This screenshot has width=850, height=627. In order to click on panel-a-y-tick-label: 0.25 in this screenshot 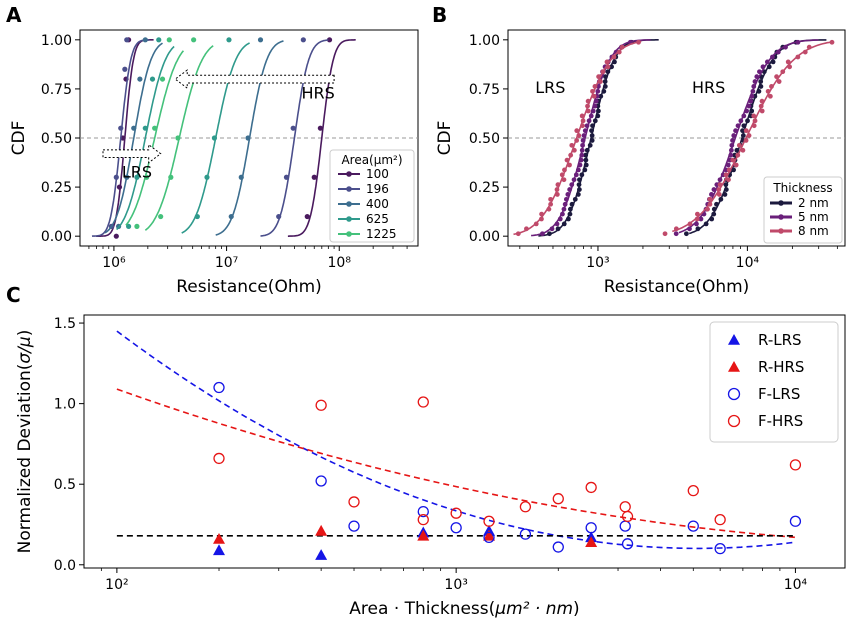, I will do `click(56, 188)`.